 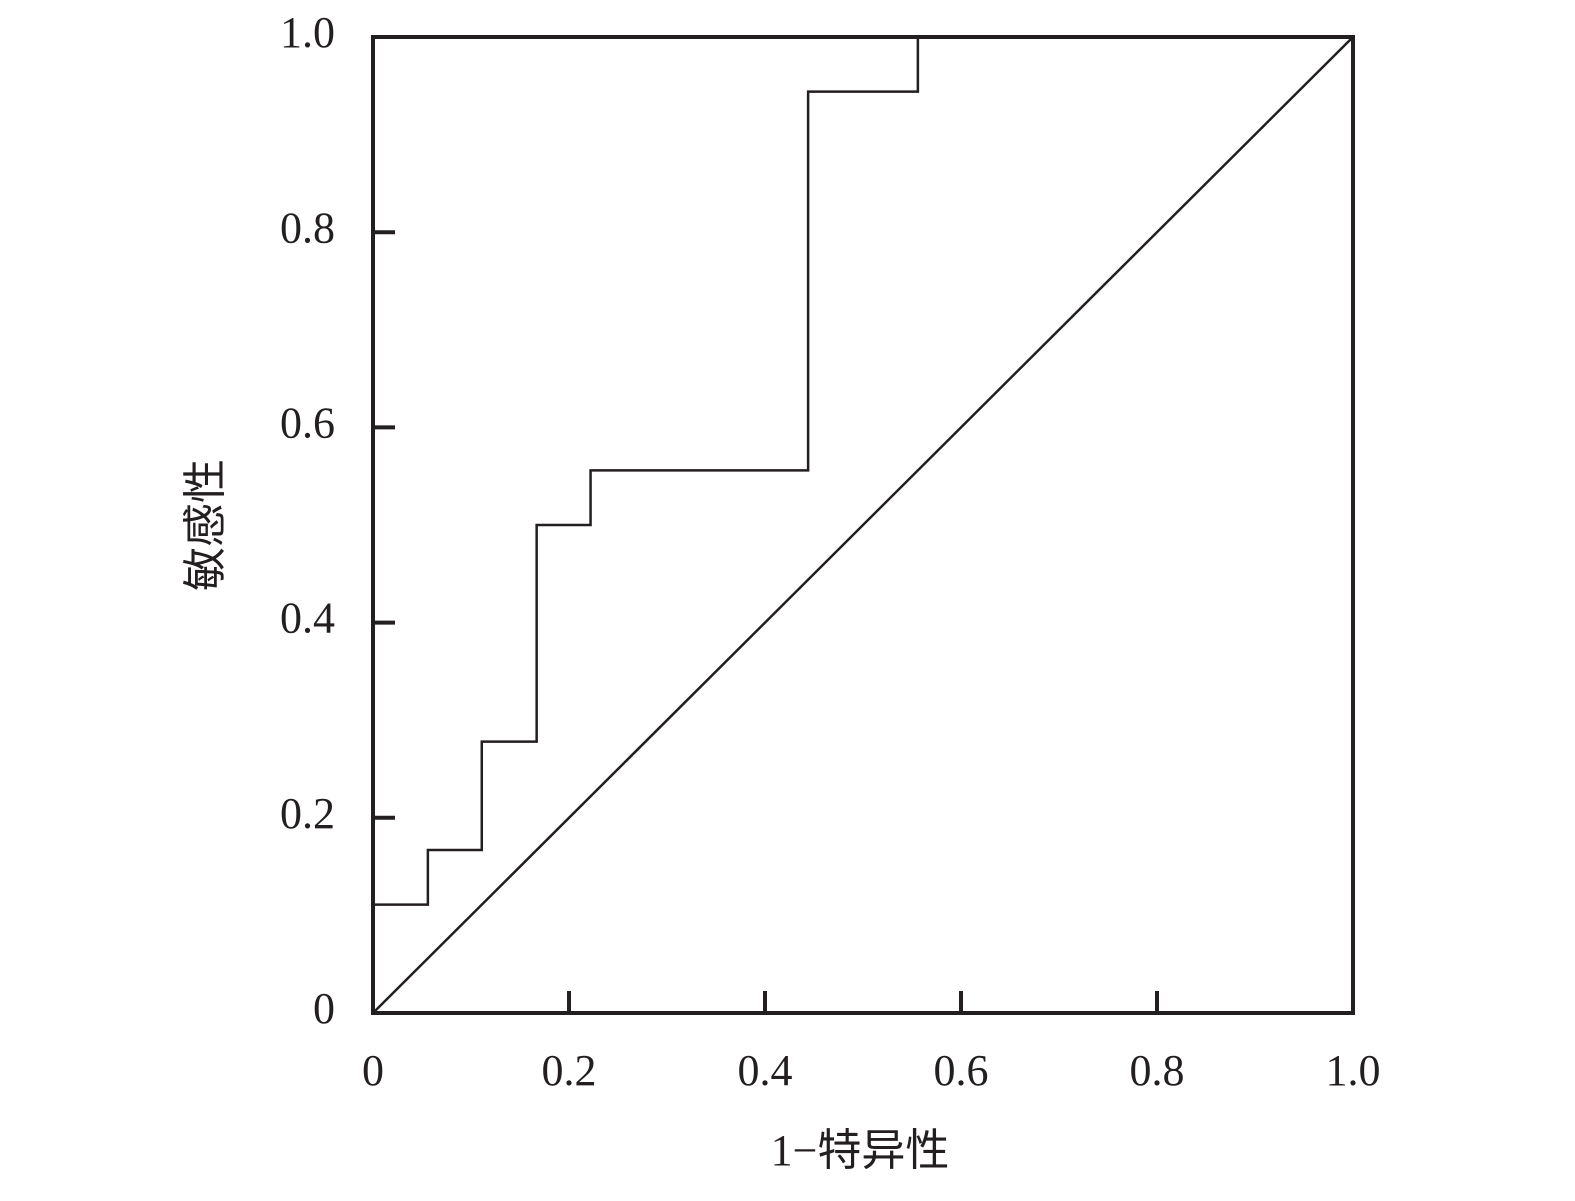 I want to click on x-tick-label: 0.6, so click(x=961, y=1070).